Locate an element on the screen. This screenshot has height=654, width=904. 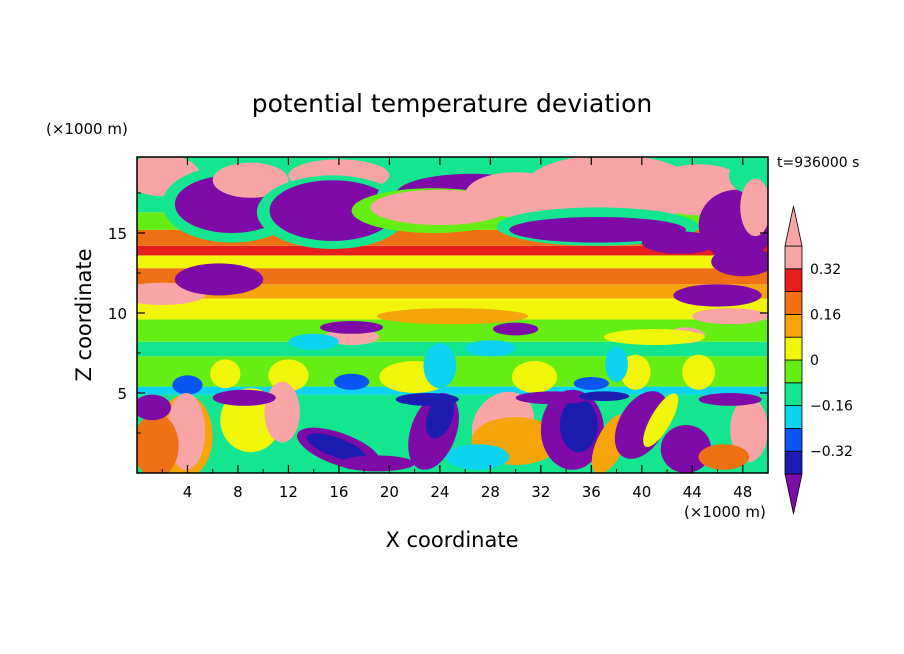
x-tick-label: 4 is located at coordinates (188, 492).